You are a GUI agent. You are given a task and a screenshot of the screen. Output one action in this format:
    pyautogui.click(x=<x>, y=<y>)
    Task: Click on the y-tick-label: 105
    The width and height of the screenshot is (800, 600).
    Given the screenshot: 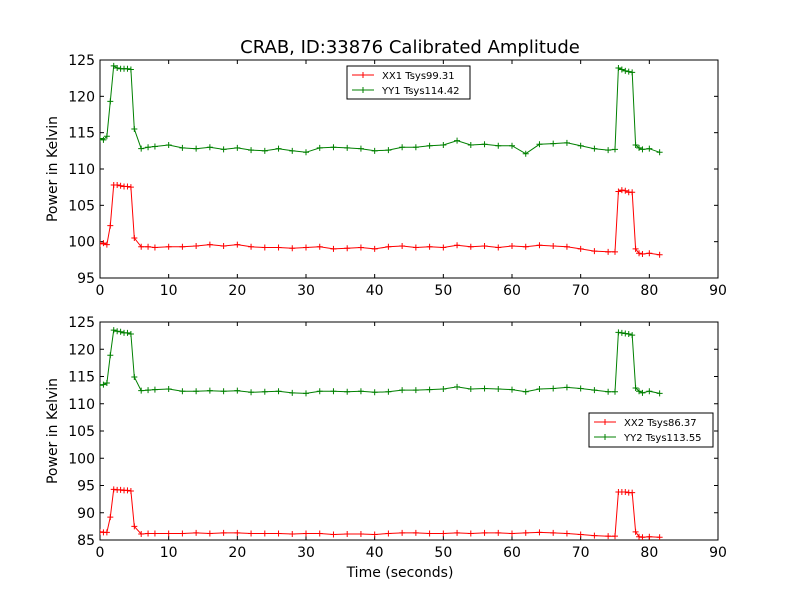 What is the action you would take?
    pyautogui.click(x=81, y=206)
    